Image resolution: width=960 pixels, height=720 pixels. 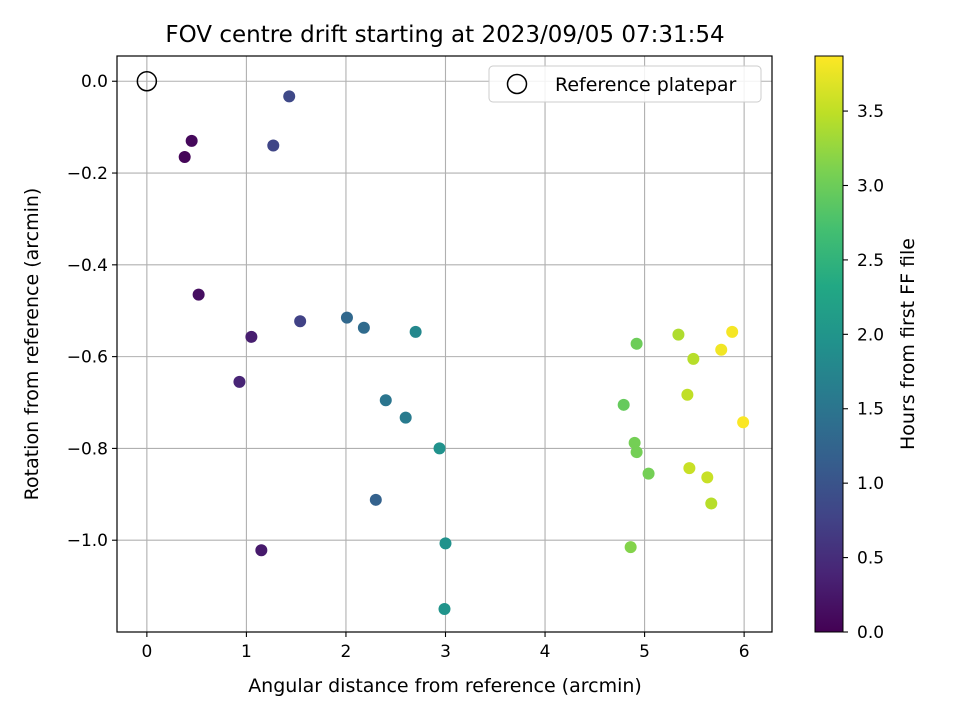 What do you see at coordinates (863, 372) in the screenshot?
I see `colorbar-ticks: 0.0 0.5 1.0 1.5 2.0 2.5 3.0 3.5` at bounding box center [863, 372].